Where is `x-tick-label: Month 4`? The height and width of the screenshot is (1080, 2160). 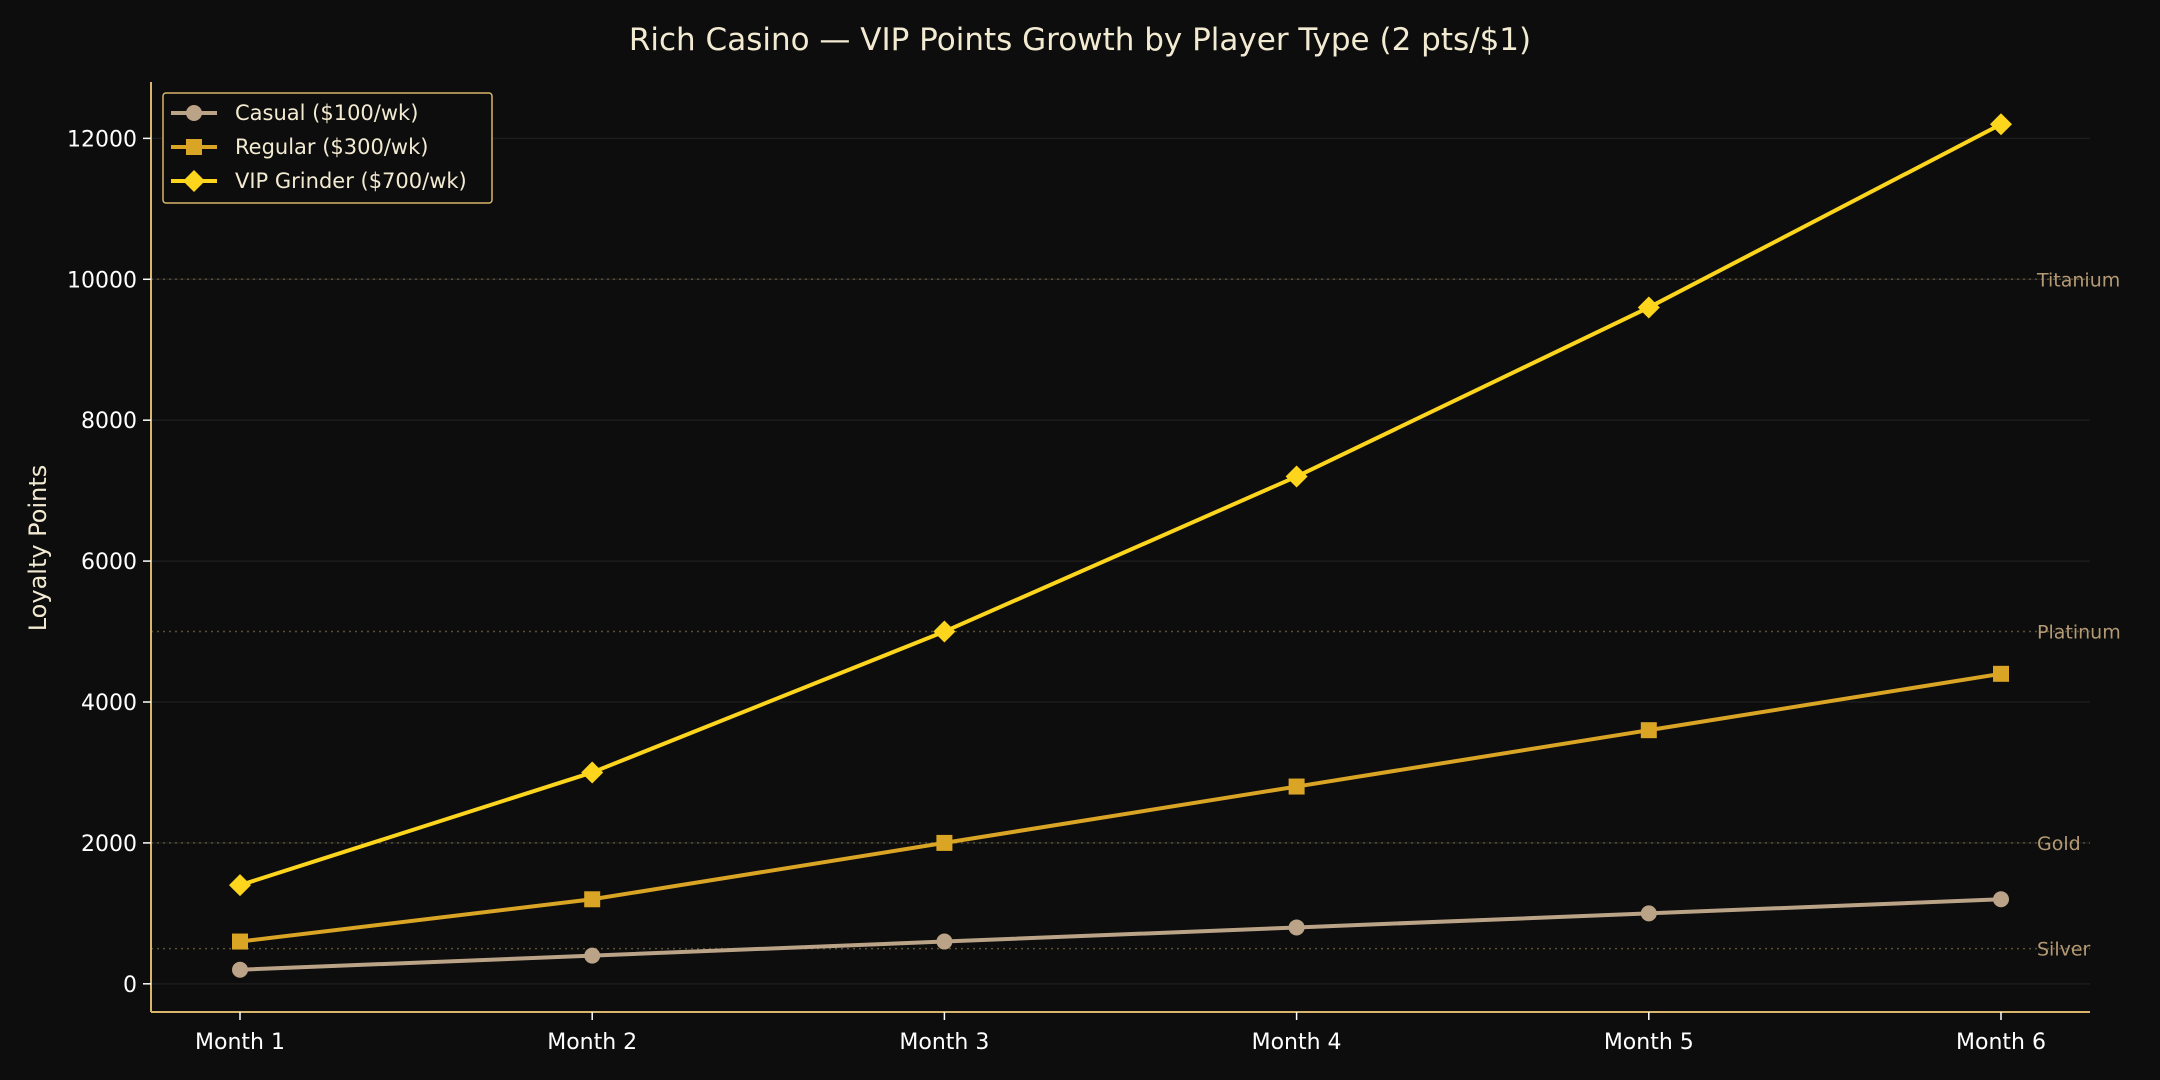 x-tick-label: Month 4 is located at coordinates (1297, 1042).